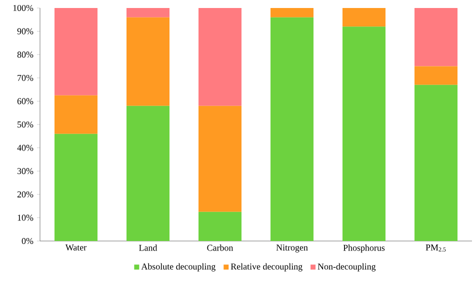  Describe the element at coordinates (25, 31) in the screenshot. I see `y-tick-label: 90%` at that location.